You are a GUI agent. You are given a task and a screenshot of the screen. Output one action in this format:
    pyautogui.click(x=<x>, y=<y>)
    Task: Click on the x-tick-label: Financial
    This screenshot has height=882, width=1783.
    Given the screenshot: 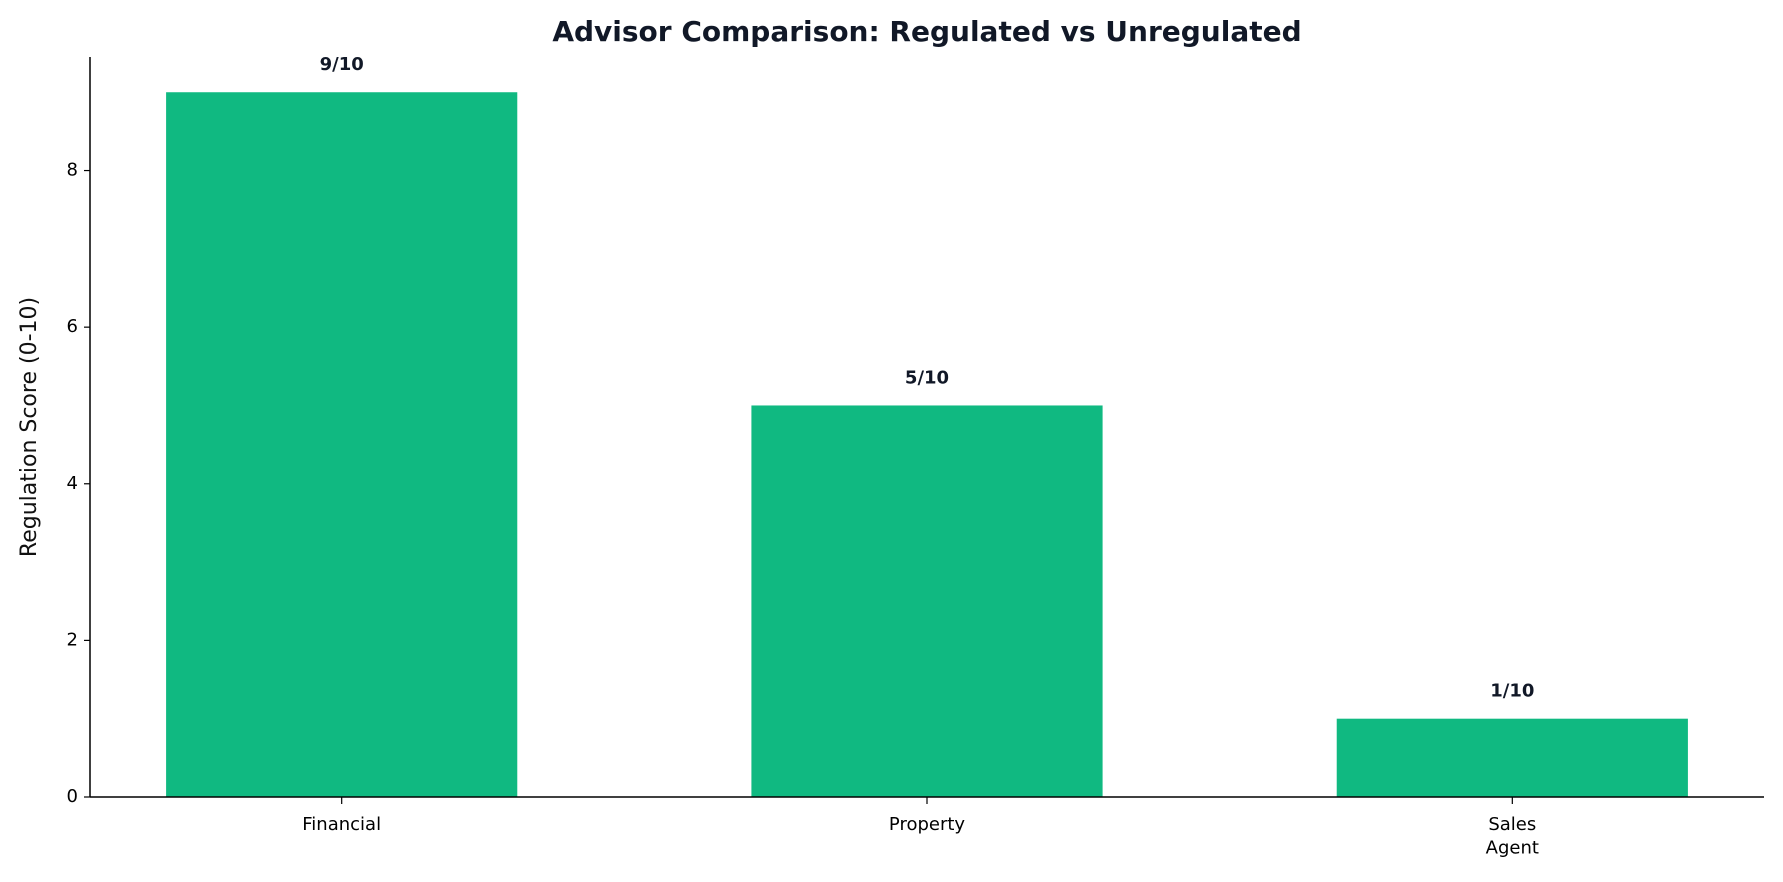 What is the action you would take?
    pyautogui.click(x=341, y=824)
    